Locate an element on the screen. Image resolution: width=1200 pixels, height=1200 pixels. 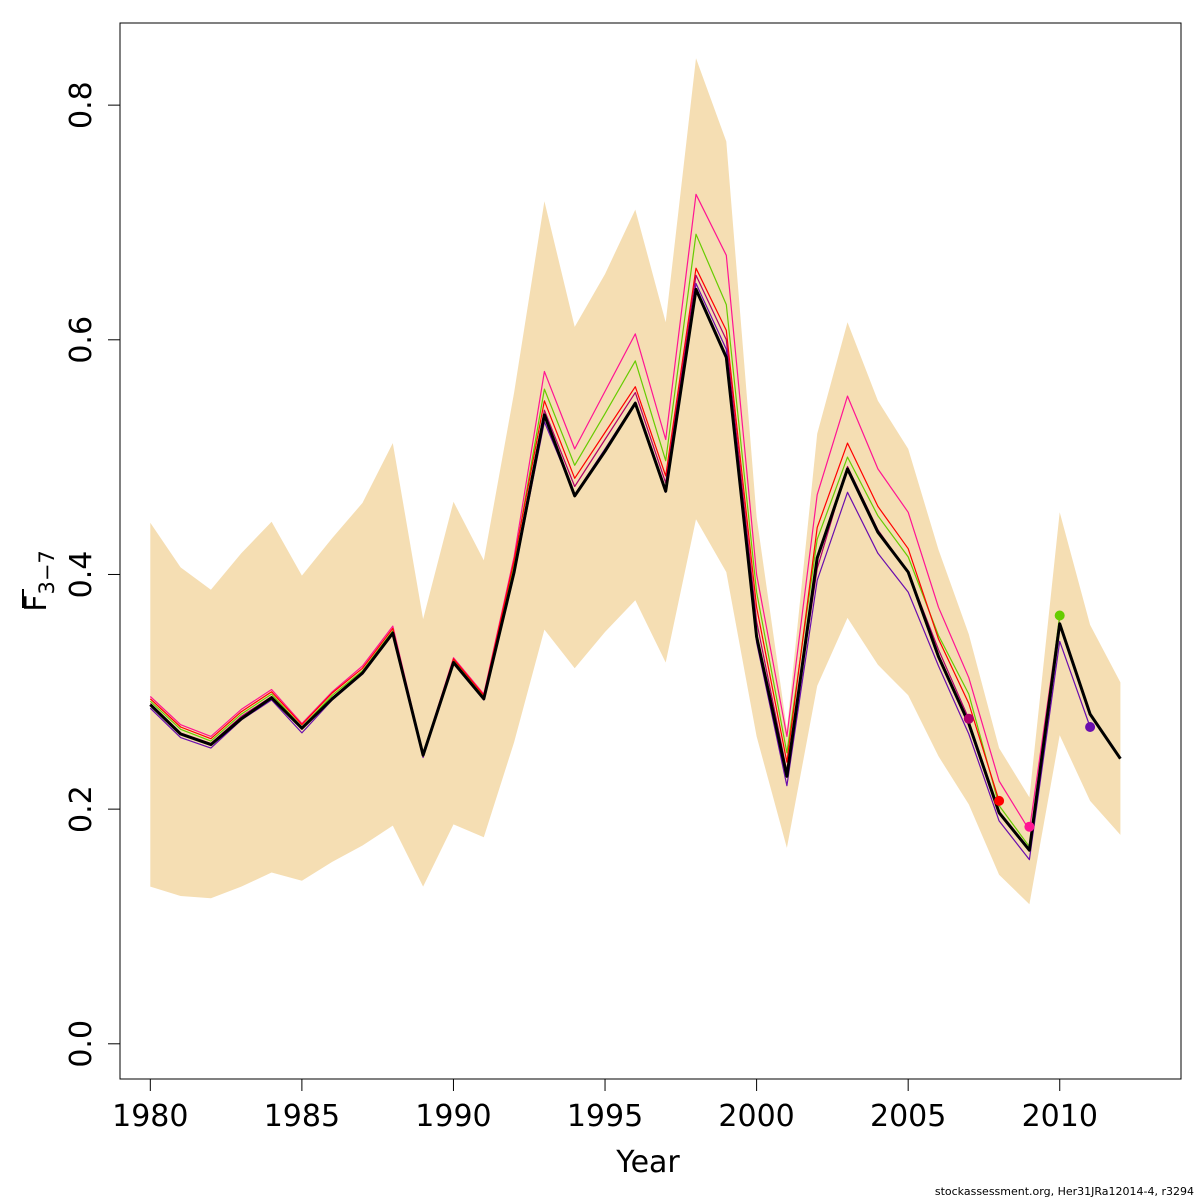
x-tick-label-2000: 2000 is located at coordinates (756, 1116).